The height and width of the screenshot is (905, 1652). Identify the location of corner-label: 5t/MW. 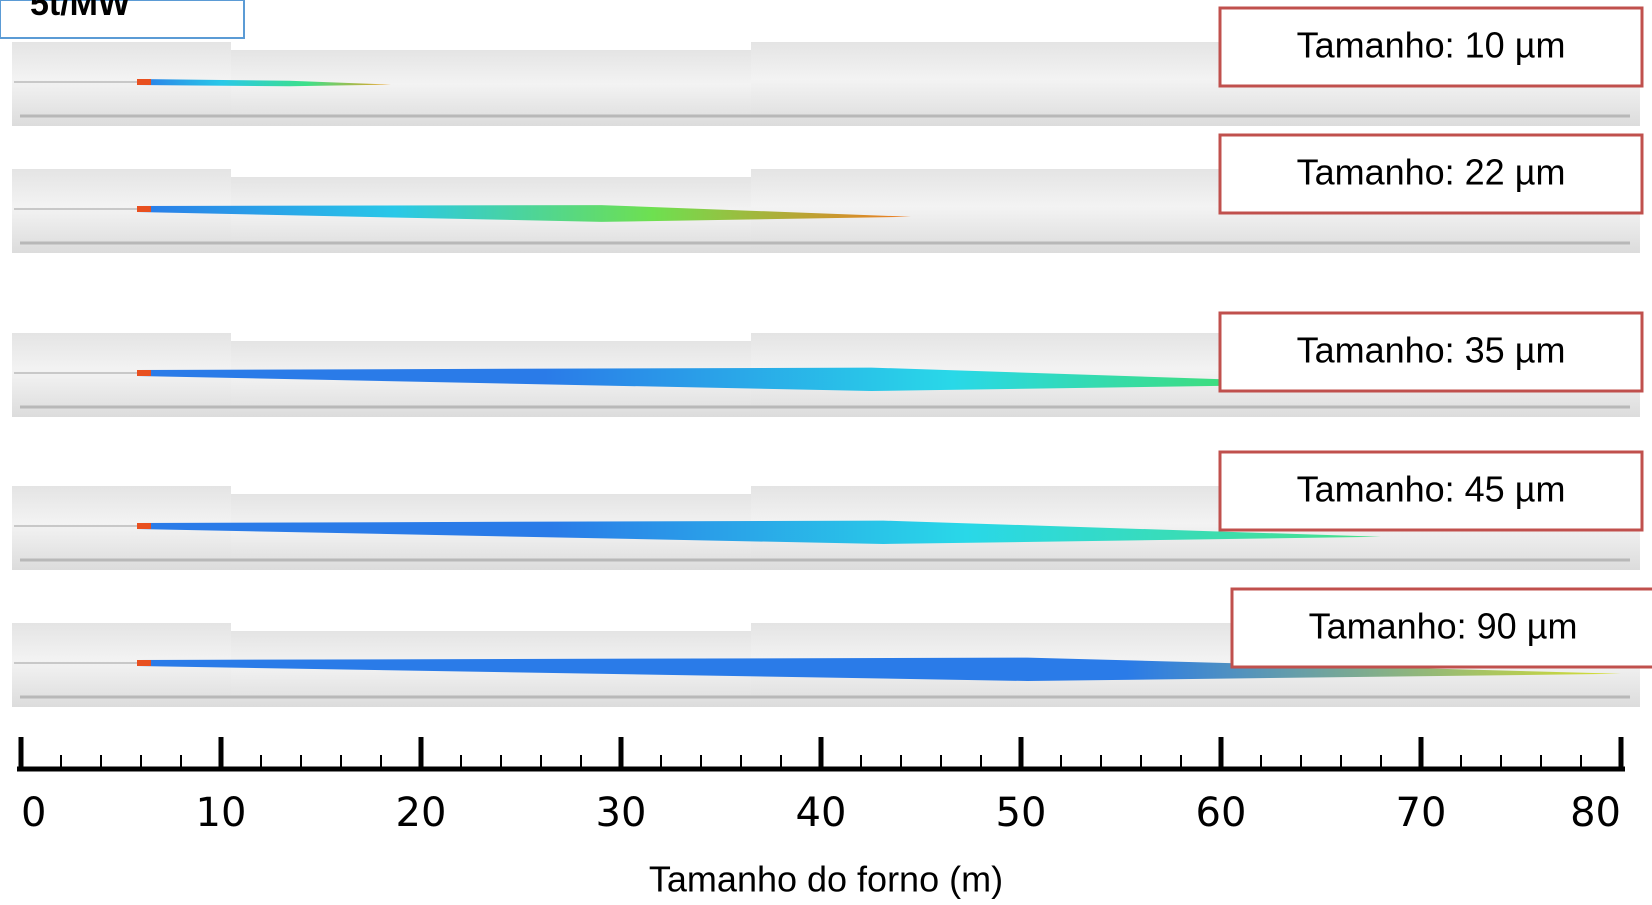
(80, 11).